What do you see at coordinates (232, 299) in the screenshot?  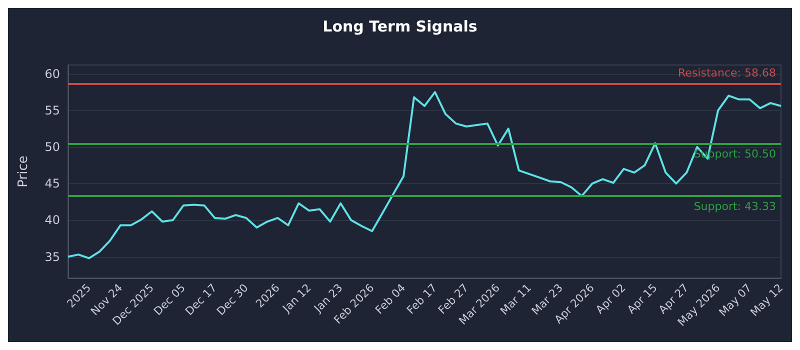 I see `x-tick-label: Dec 30` at bounding box center [232, 299].